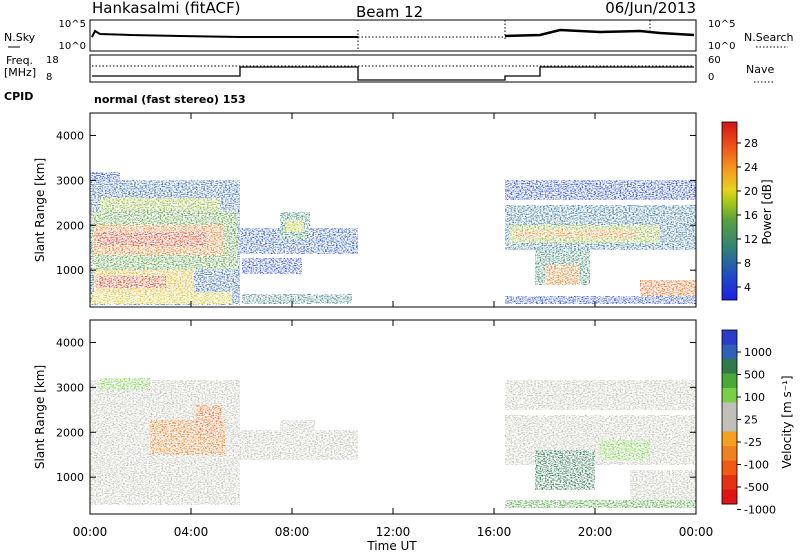 Image resolution: width=800 pixels, height=554 pixels. Describe the element at coordinates (767, 211) in the screenshot. I see `power-colorbar-label: Power [dB]` at that location.